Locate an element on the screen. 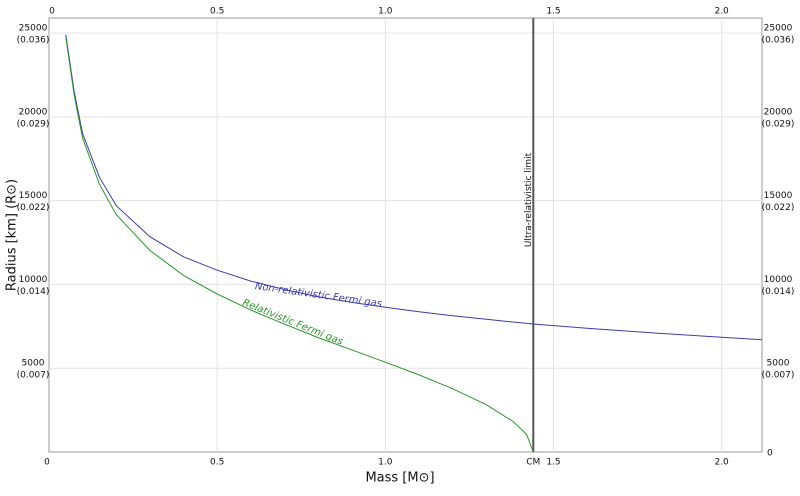  x-tick-label-top: 0.5 is located at coordinates (217, 12).